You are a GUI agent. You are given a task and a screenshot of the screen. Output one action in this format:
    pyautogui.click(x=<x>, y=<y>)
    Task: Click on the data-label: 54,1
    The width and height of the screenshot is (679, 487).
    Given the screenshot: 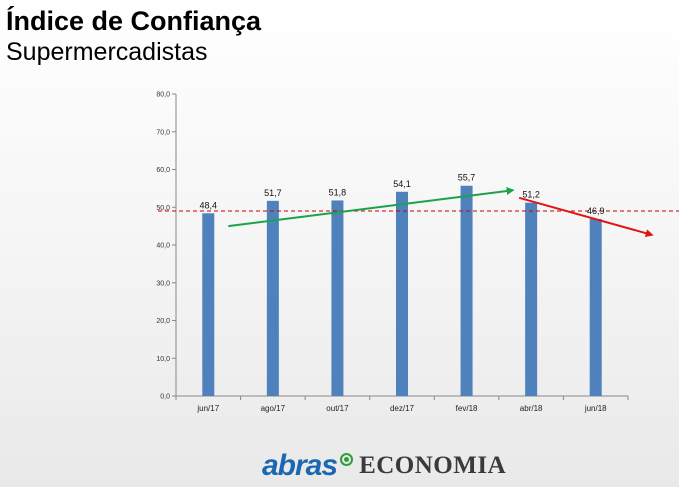 What is the action you would take?
    pyautogui.click(x=402, y=184)
    